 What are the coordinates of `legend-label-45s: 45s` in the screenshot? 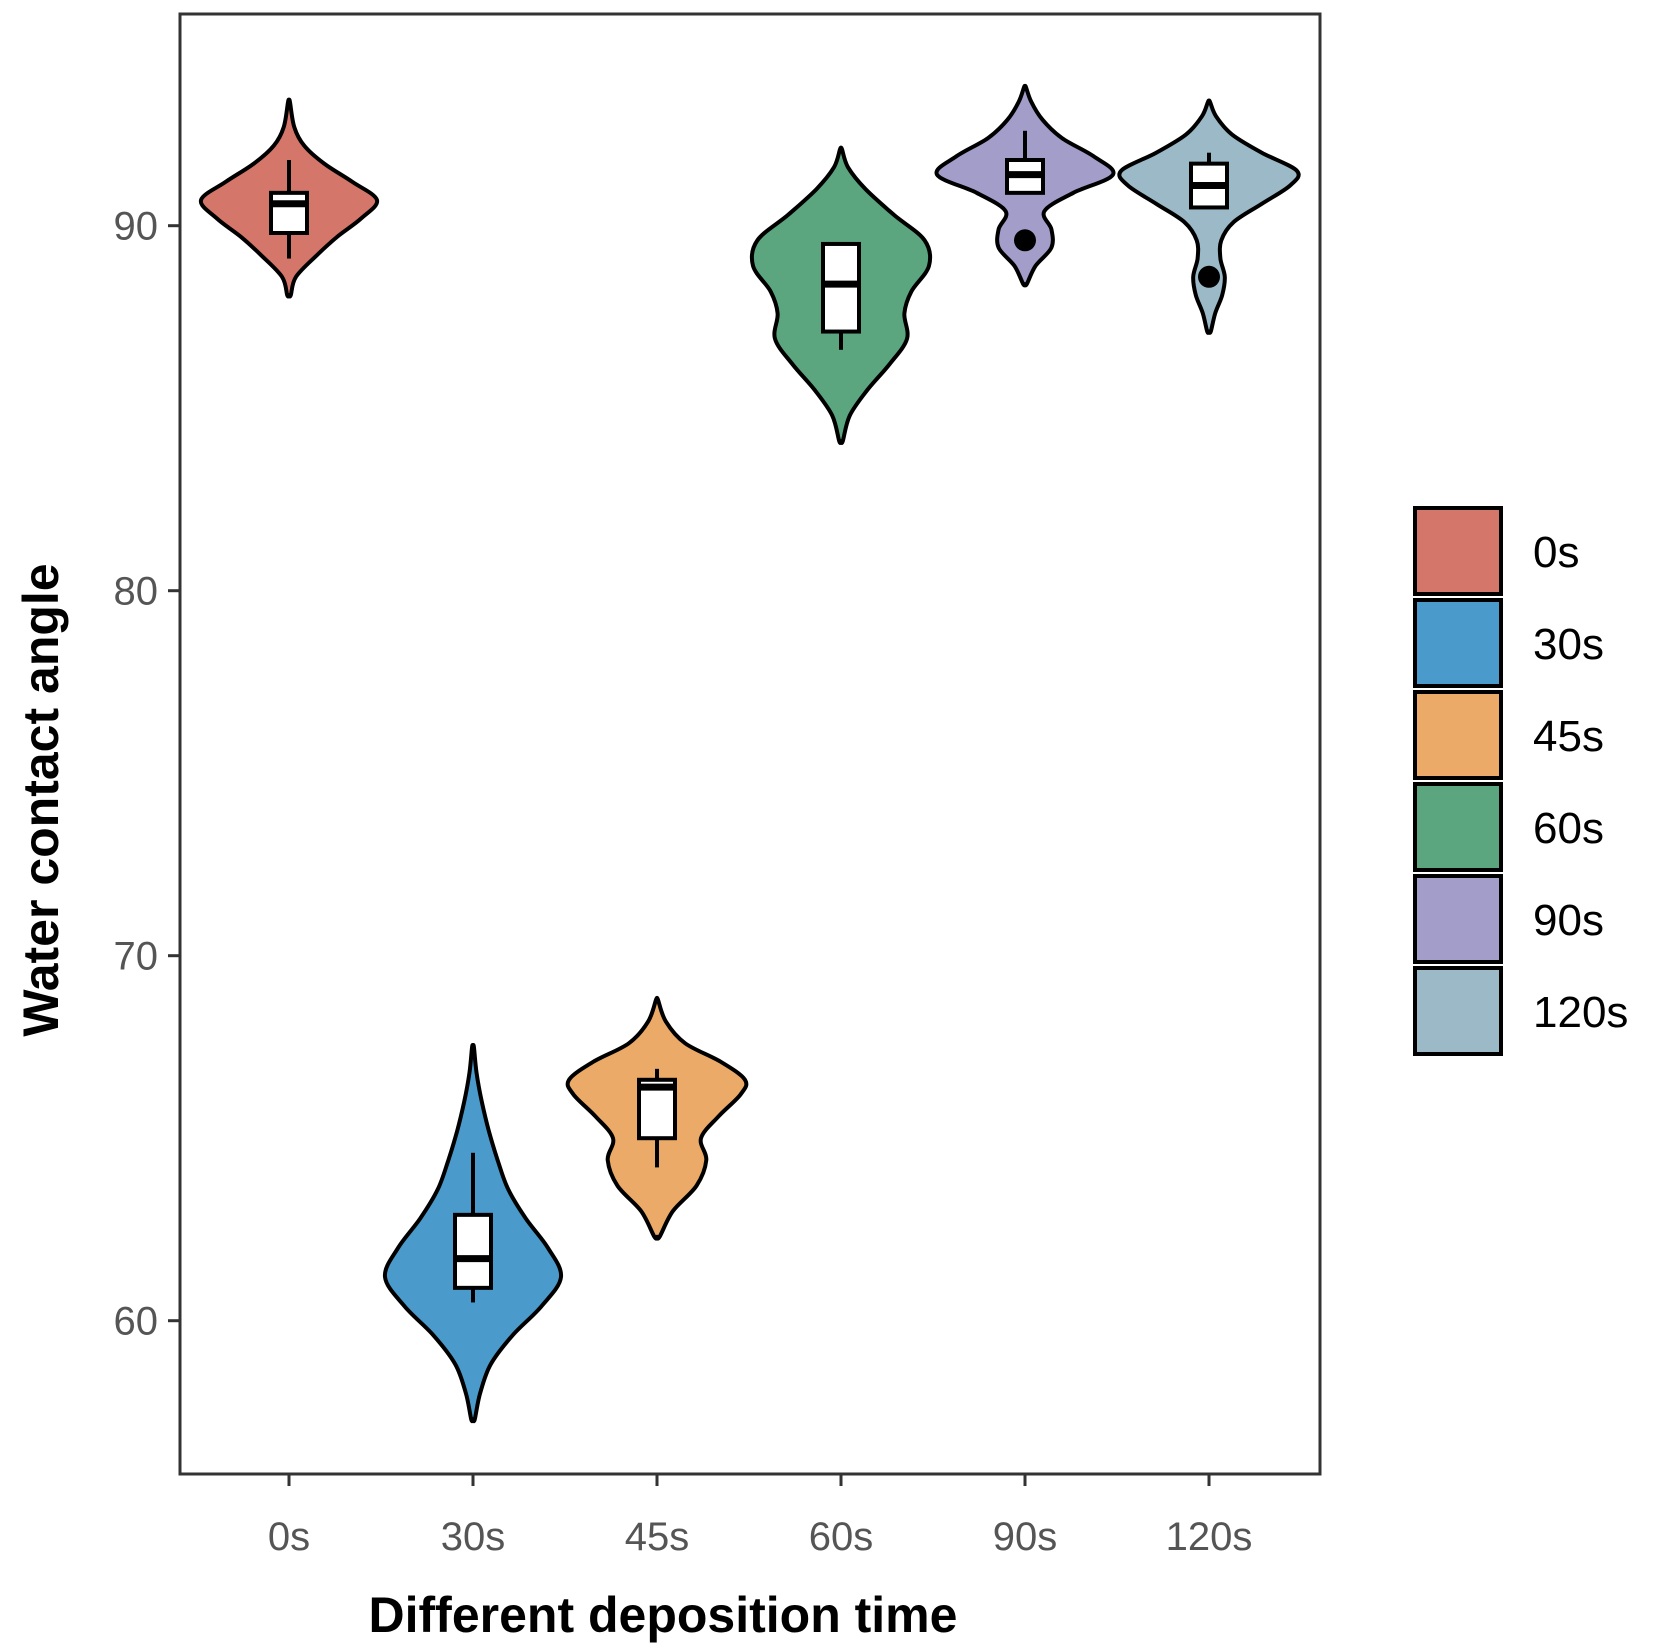 It's located at (1568, 736).